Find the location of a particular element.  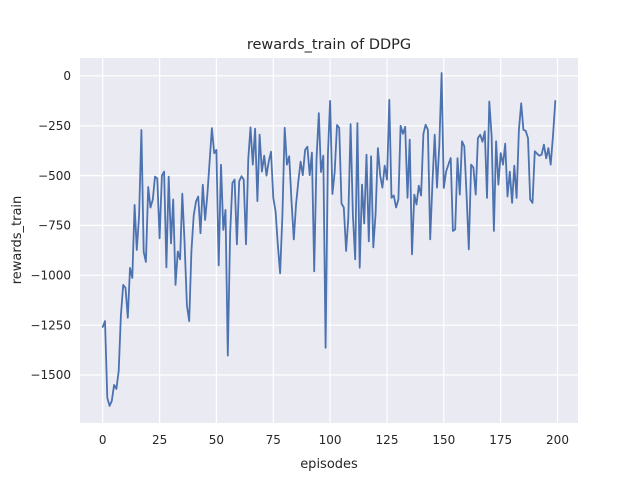

y-tick-label: −250 is located at coordinates (54, 126).